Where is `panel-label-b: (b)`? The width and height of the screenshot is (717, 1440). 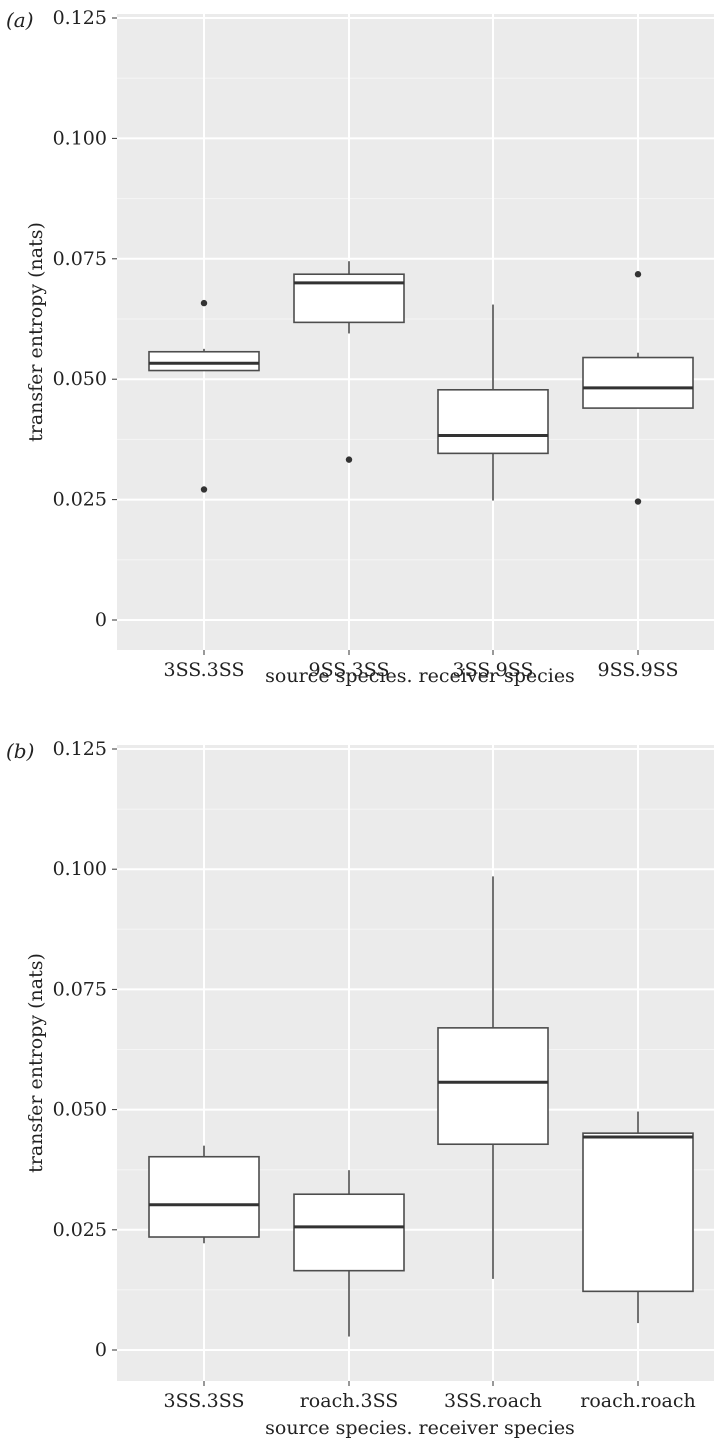 panel-label-b: (b) is located at coordinates (20, 751).